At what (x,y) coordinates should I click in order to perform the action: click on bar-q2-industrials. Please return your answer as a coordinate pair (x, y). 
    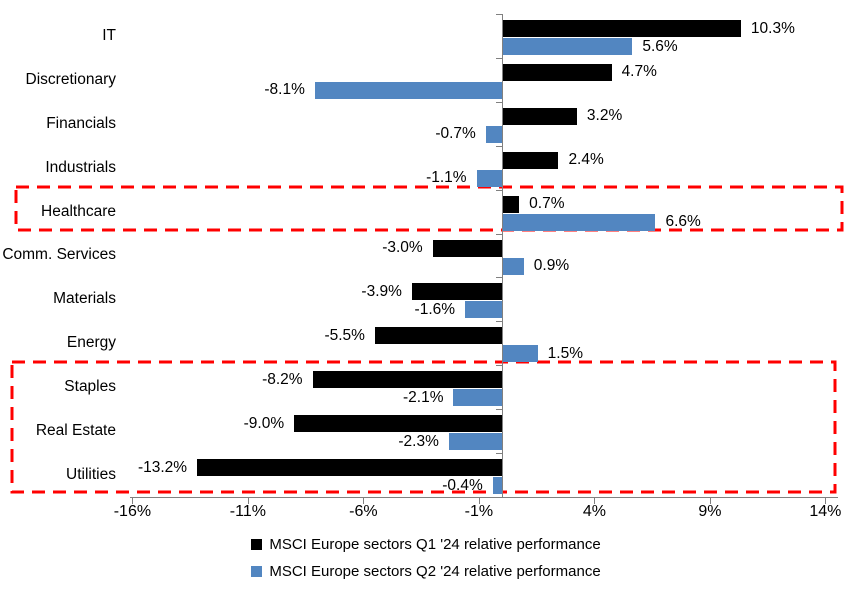
    Looking at the image, I should click on (489, 178).